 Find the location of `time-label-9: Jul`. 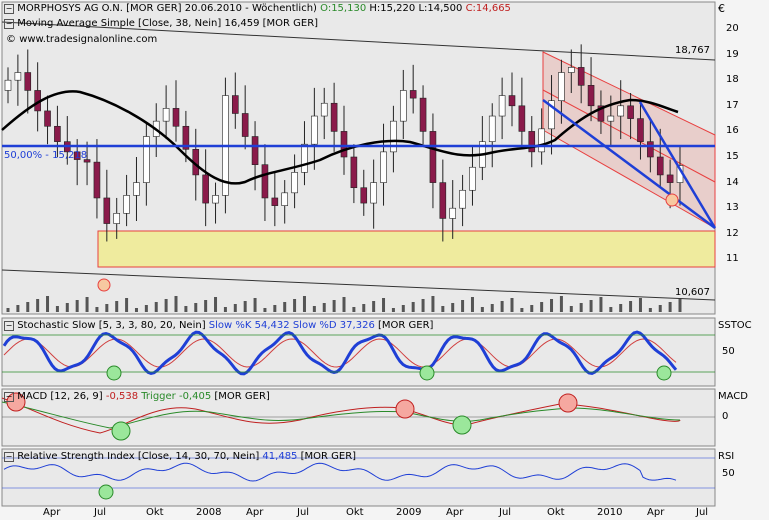

time-label-9: Jul is located at coordinates (505, 512).